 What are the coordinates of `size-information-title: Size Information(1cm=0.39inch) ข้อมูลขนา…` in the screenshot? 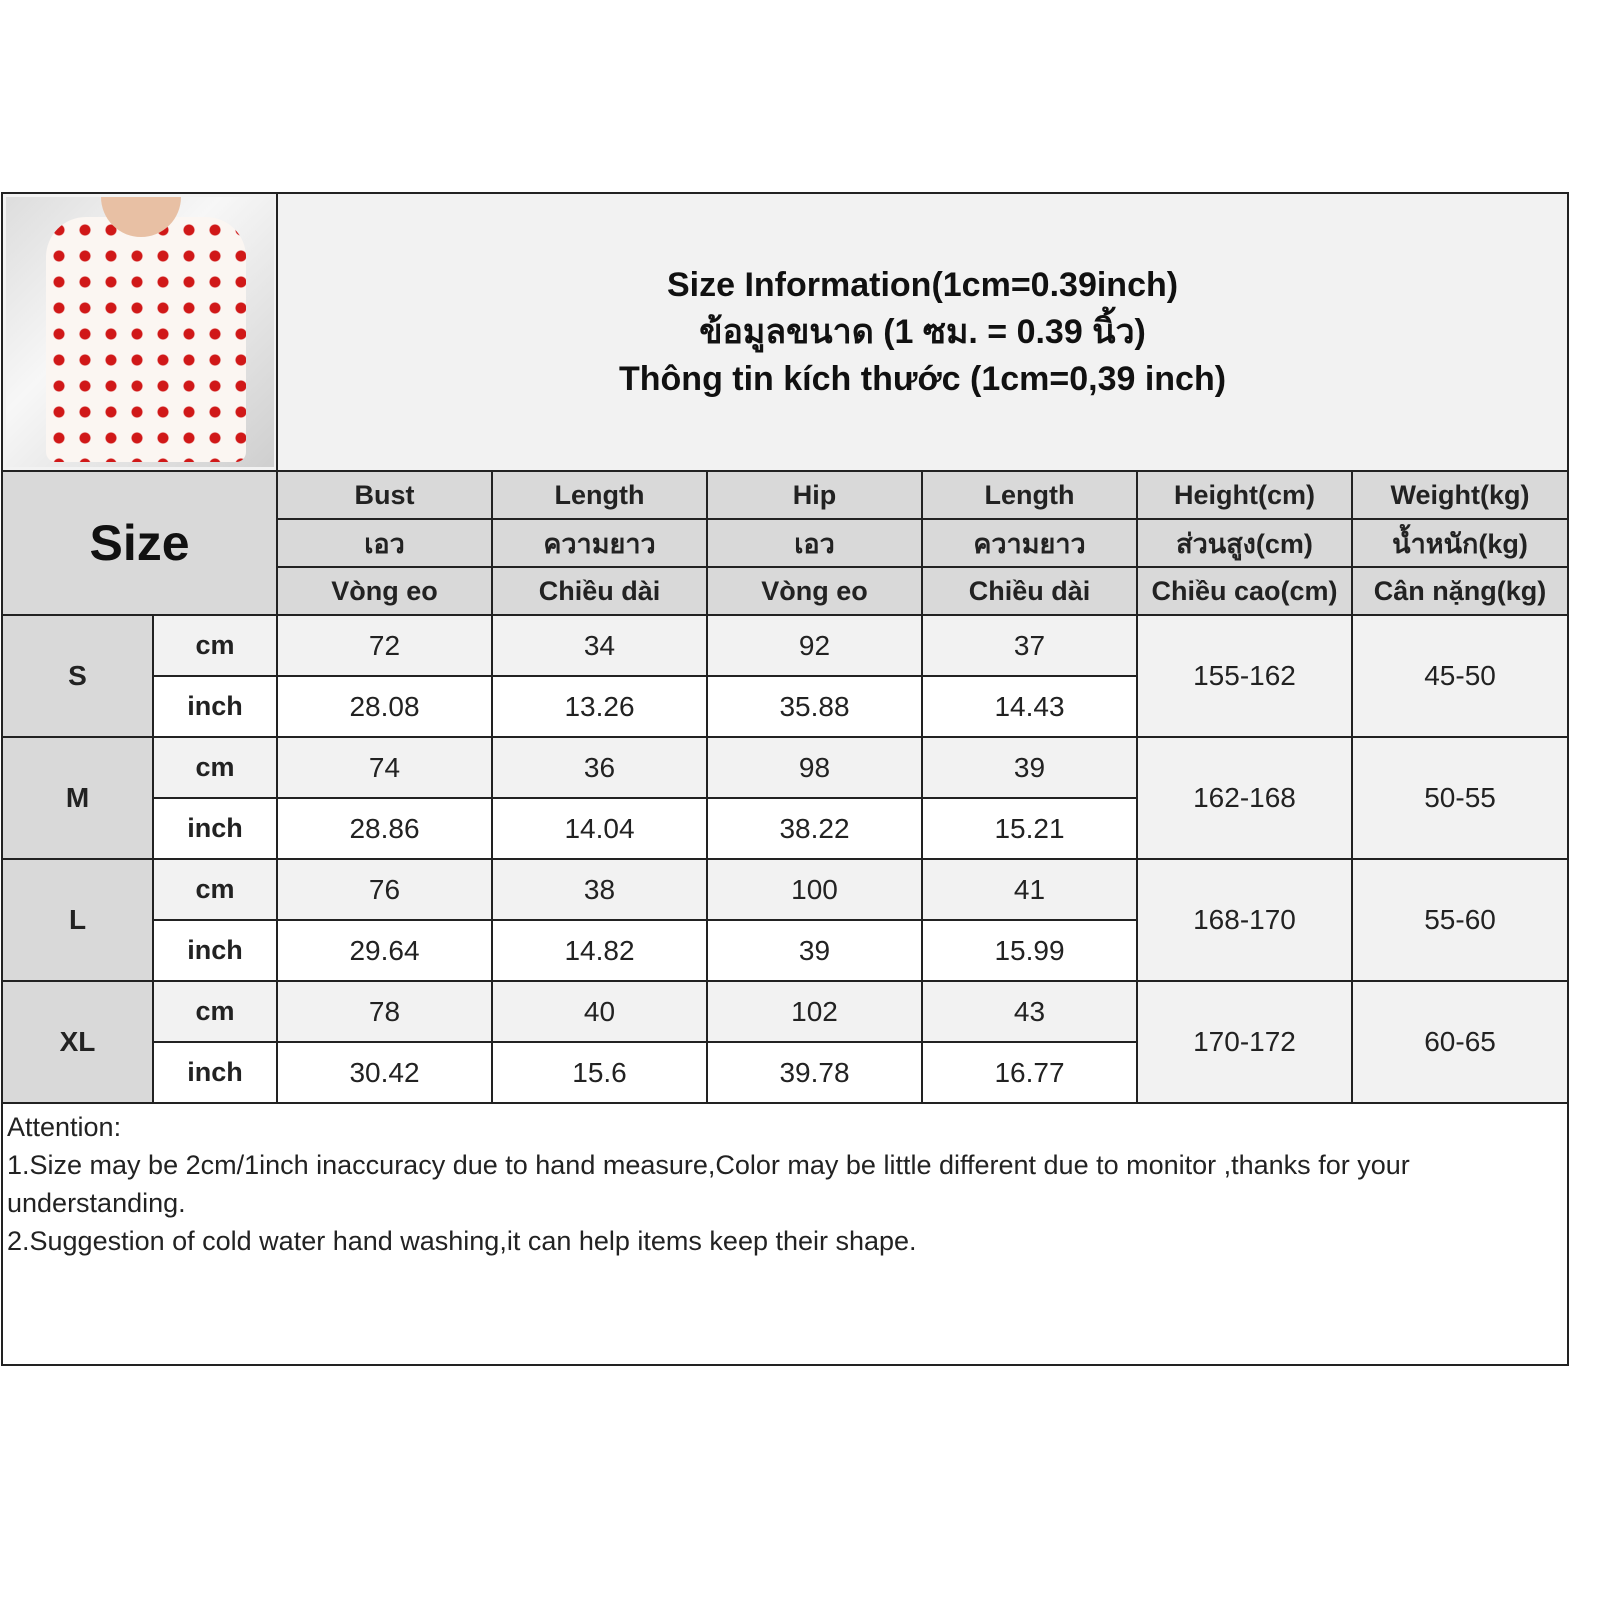 It's located at (922, 332).